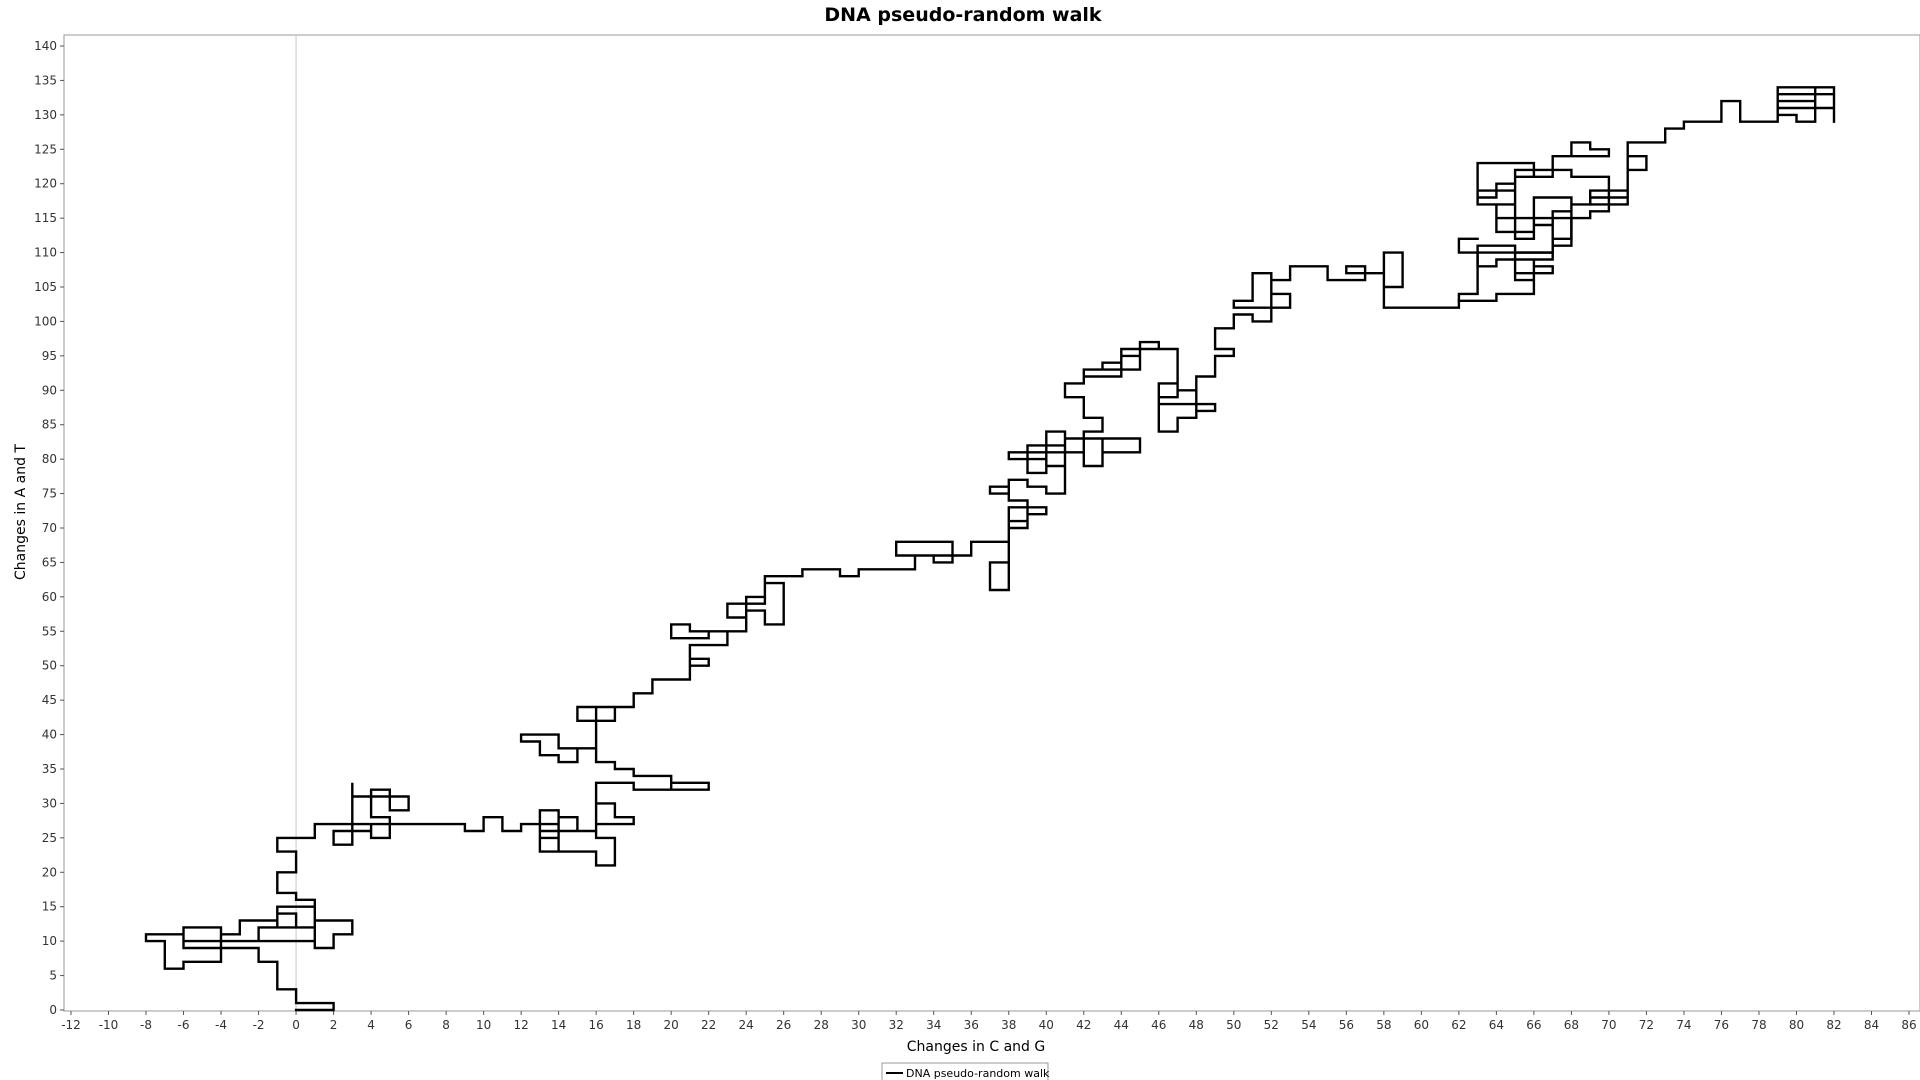  I want to click on y-tick-label: 30, so click(49, 803).